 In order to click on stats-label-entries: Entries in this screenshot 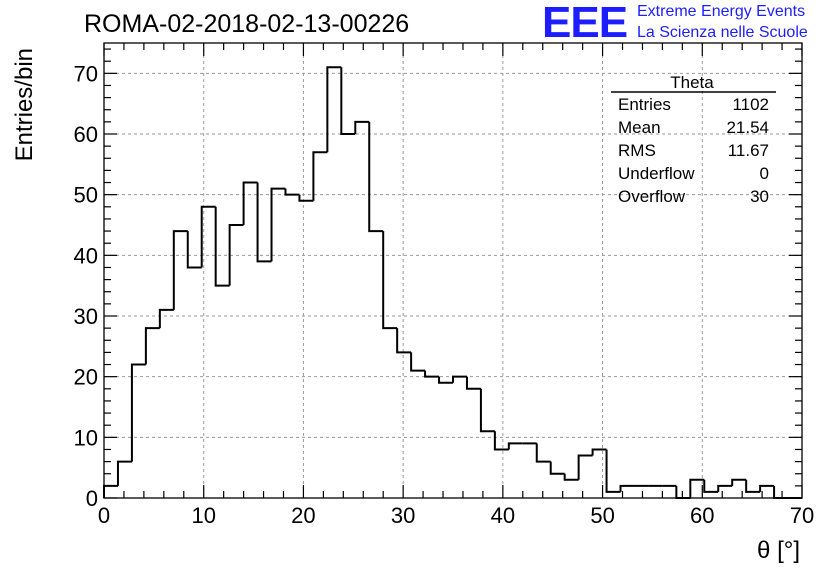, I will do `click(644, 104)`.